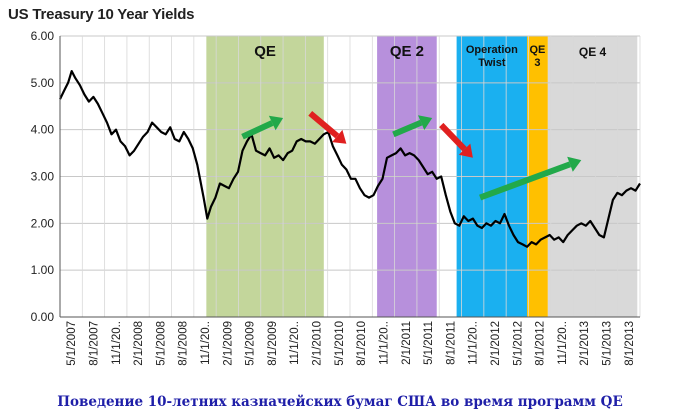 Image resolution: width=680 pixels, height=420 pixels. Describe the element at coordinates (228, 343) in the screenshot. I see `x-tick-label: 2/1/2009` at that location.